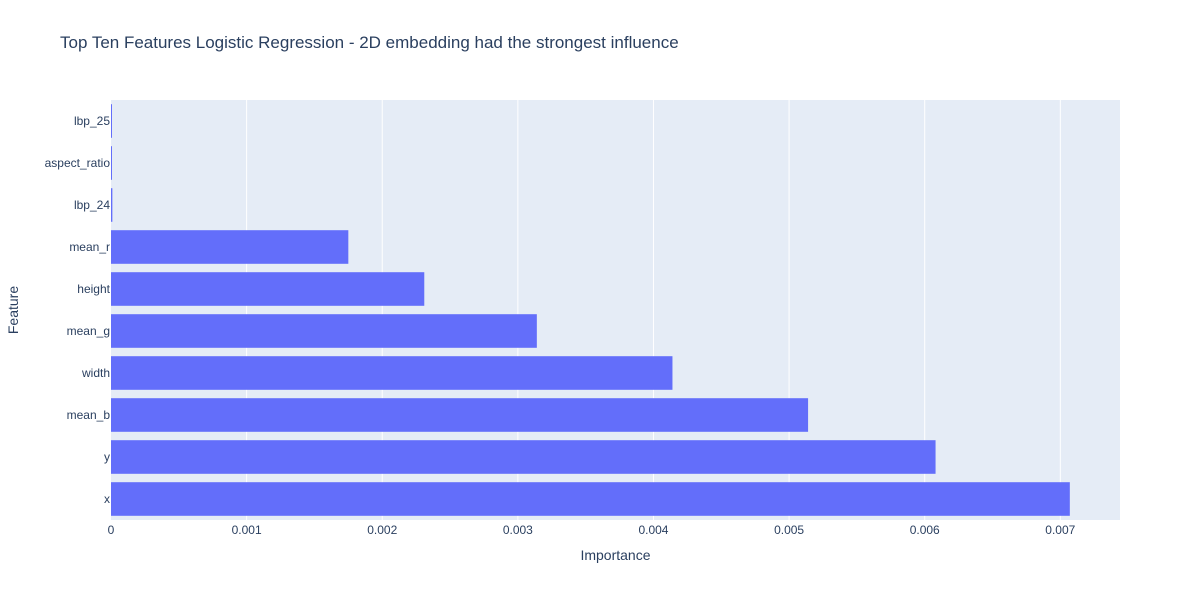  Describe the element at coordinates (324, 331) in the screenshot. I see `bar-mean-g` at that location.